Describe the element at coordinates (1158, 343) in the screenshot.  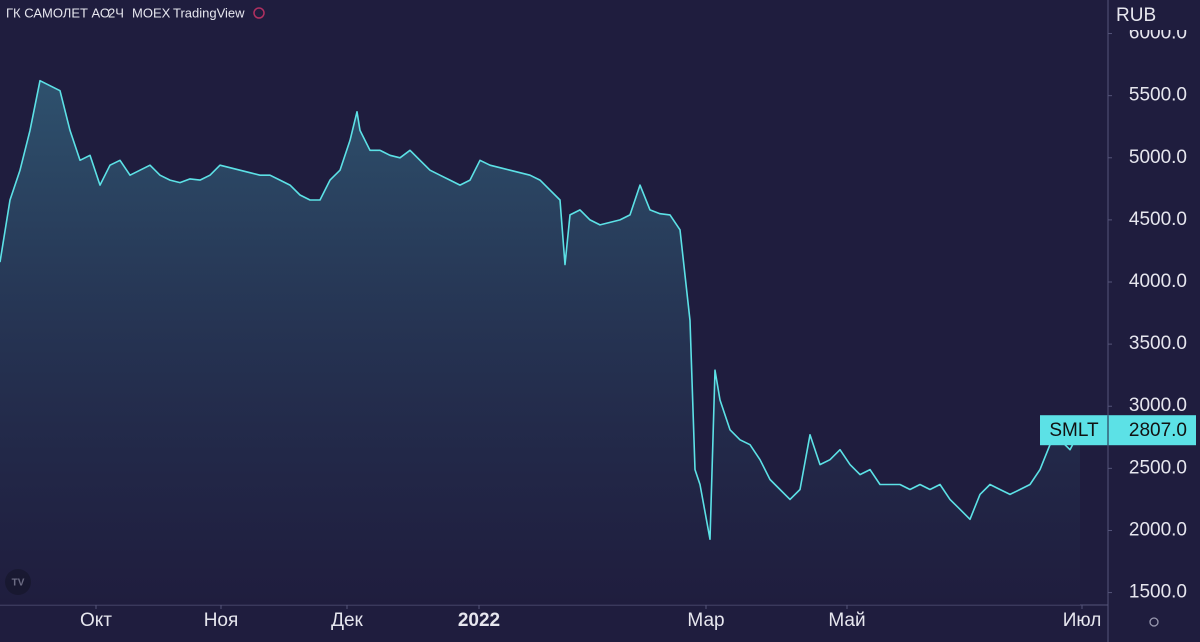
I see `y-tick-label: 3500.0` at that location.